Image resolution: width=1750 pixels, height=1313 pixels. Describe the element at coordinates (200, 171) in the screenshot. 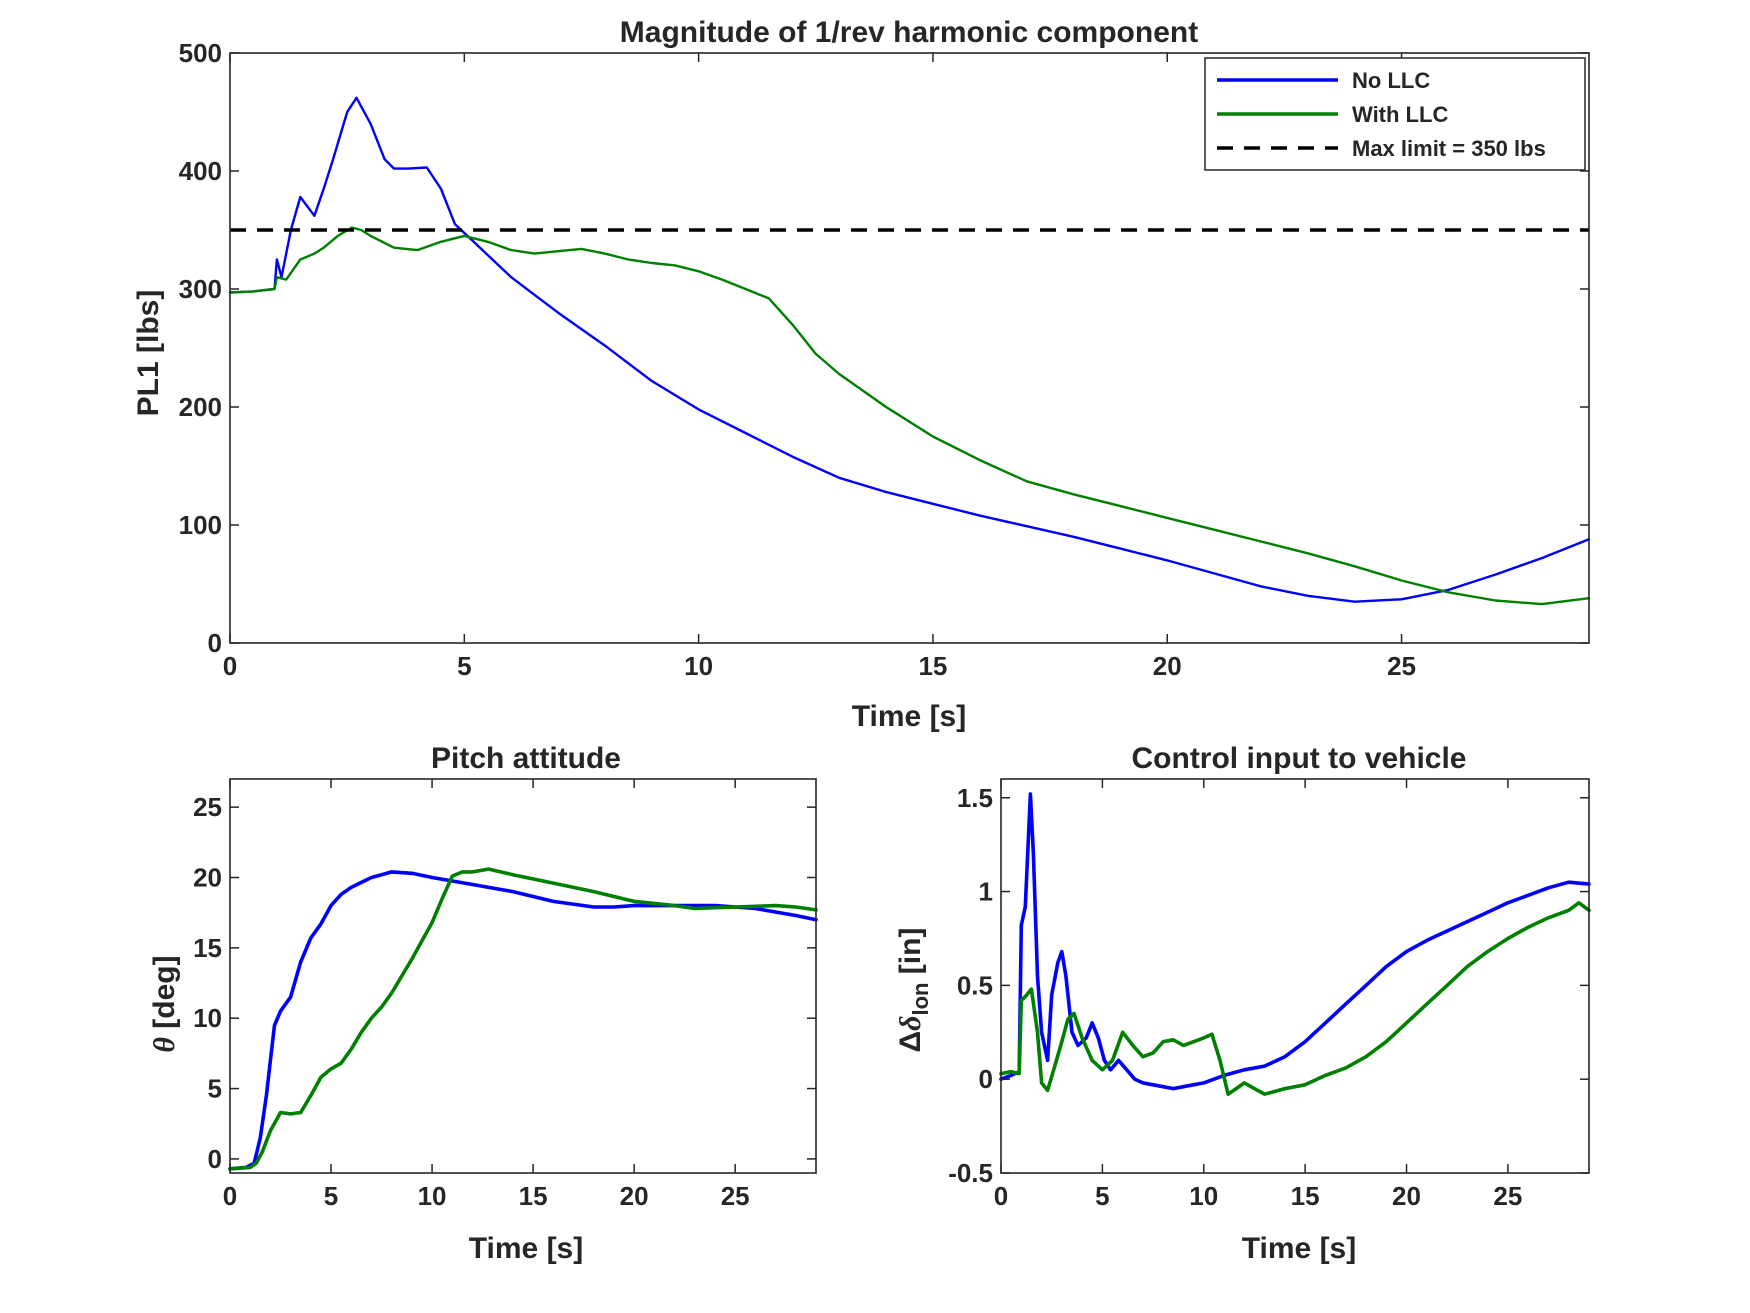

I see `y-tick-label: 400` at that location.